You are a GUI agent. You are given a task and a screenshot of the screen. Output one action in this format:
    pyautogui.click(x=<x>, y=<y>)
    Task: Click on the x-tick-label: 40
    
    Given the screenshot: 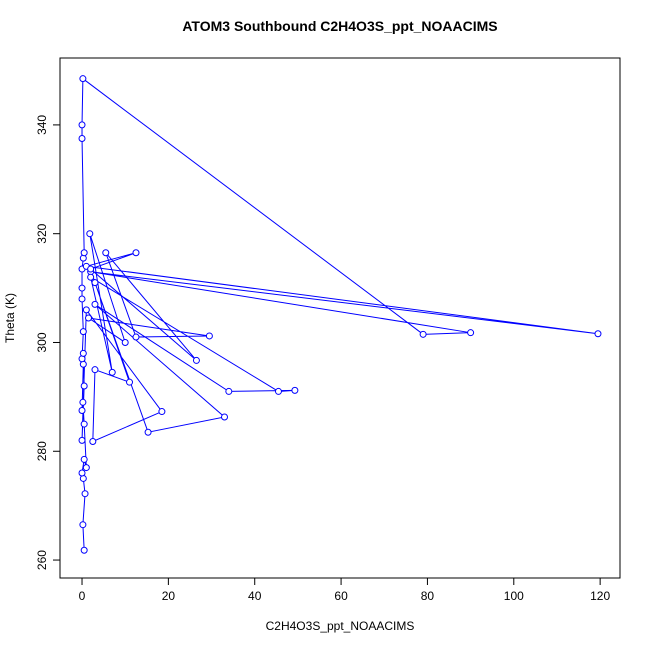 What is the action you would take?
    pyautogui.click(x=255, y=596)
    